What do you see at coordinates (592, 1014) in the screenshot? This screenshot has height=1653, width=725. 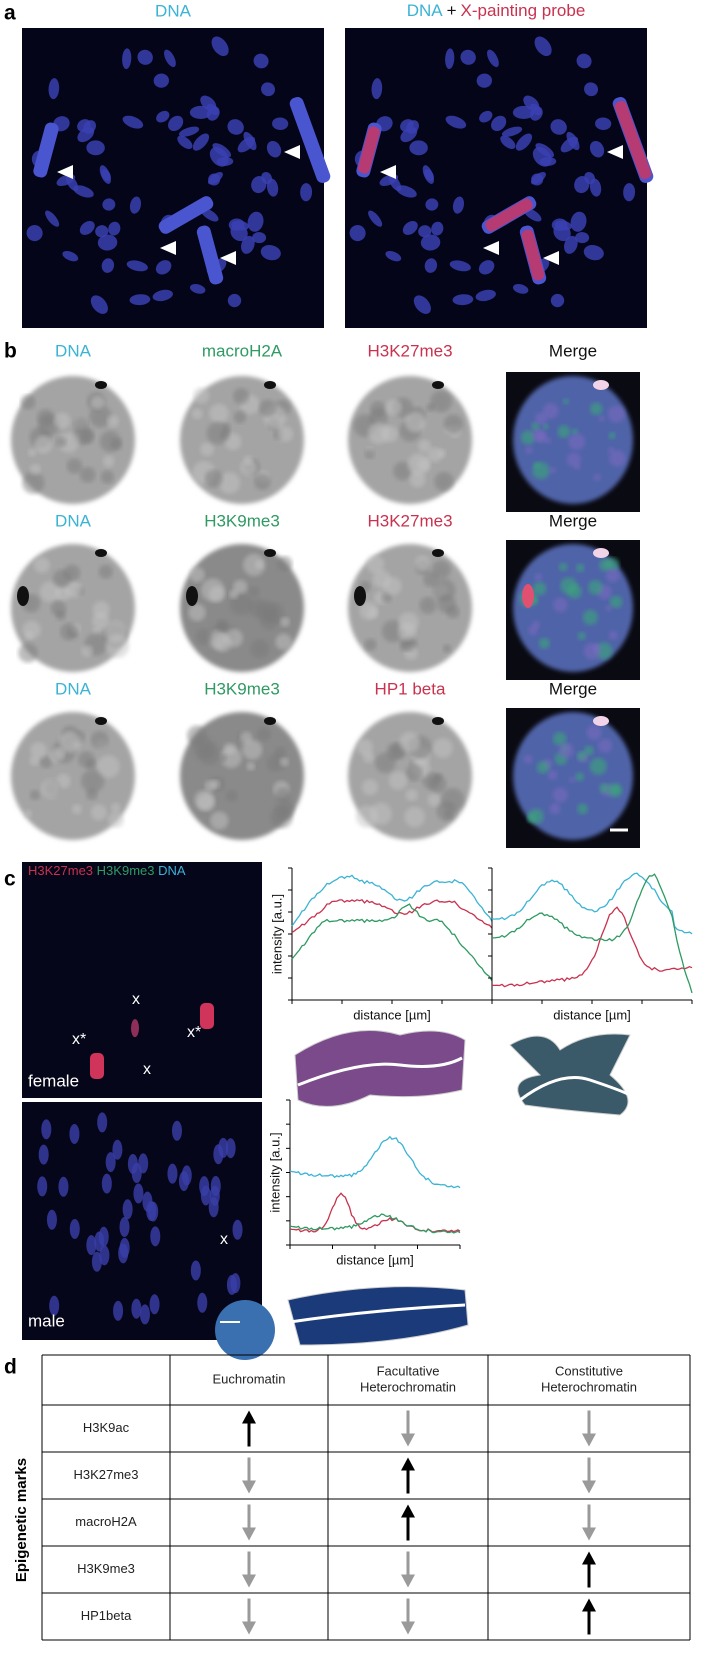 I see `axis-label: distance [µm]` at bounding box center [592, 1014].